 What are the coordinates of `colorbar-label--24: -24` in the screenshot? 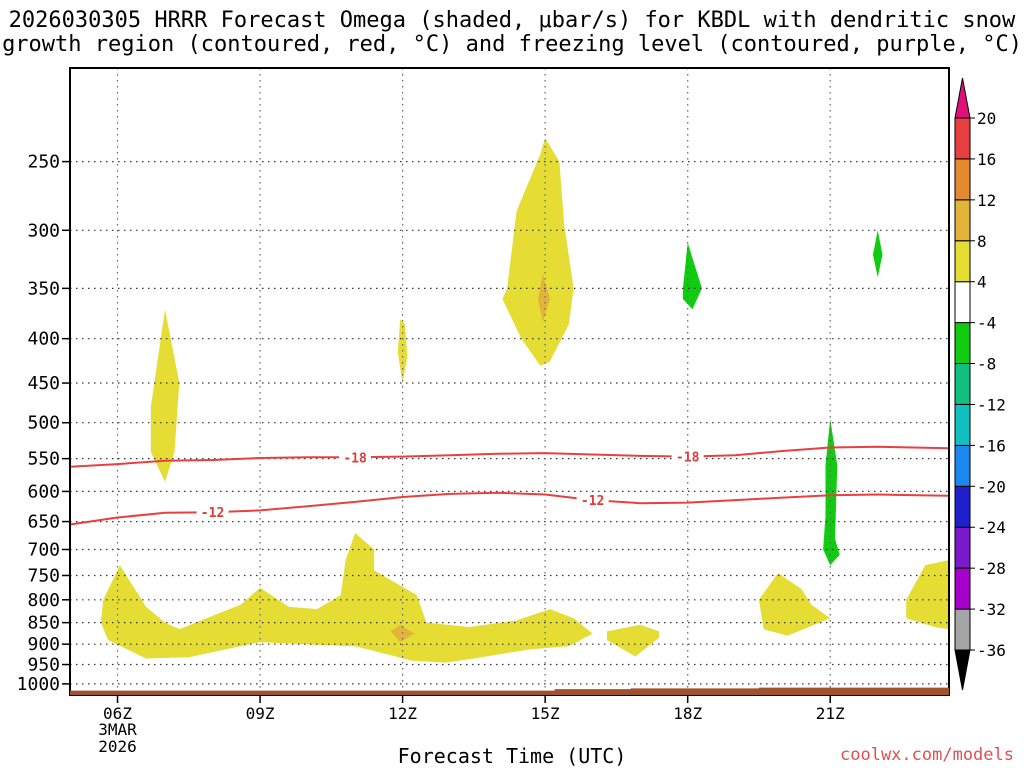 It's located at (991, 527).